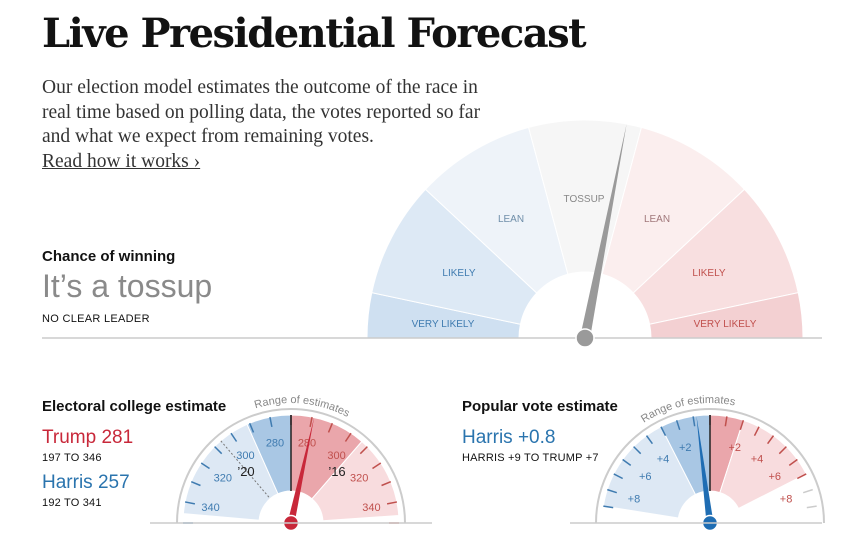 The height and width of the screenshot is (548, 850). I want to click on popular-range: HARRIS +9 TO TRUMP +7, so click(530, 458).